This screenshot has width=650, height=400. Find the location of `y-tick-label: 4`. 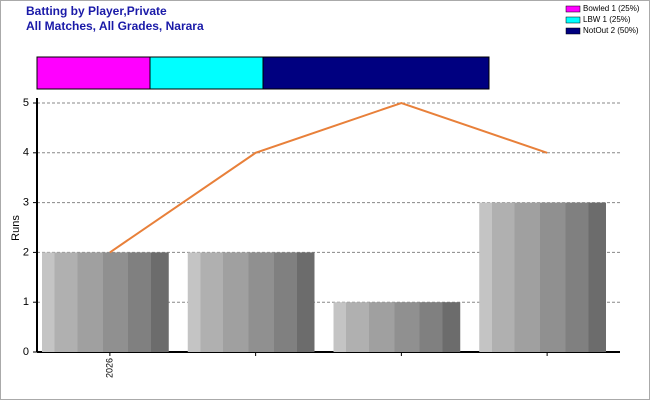

y-tick-label: 4 is located at coordinates (26, 153).